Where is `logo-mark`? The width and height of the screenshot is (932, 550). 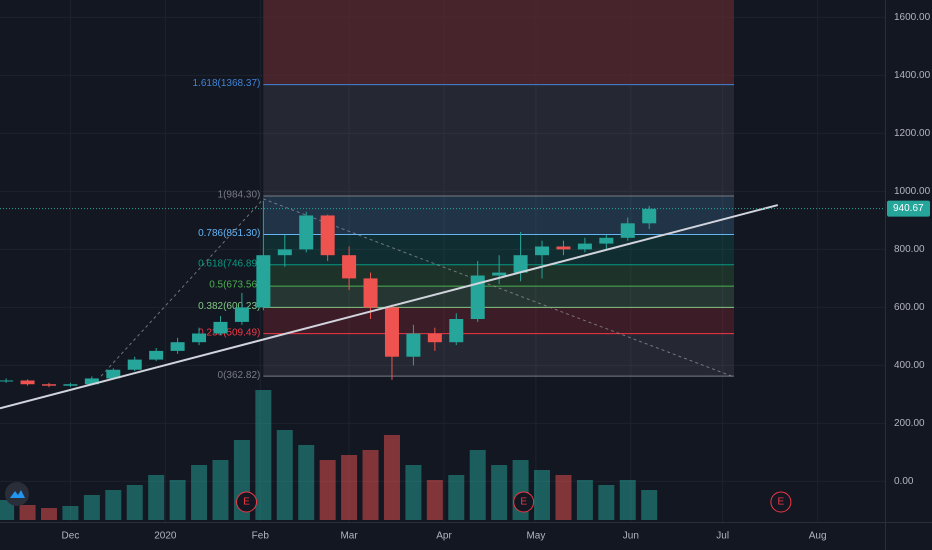 logo-mark is located at coordinates (17, 494).